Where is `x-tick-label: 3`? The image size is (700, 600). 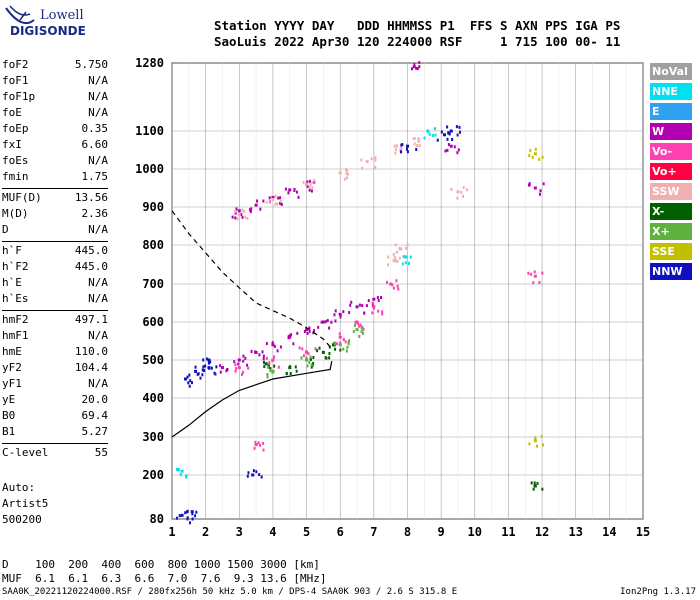 x-tick-label: 3 is located at coordinates (239, 532).